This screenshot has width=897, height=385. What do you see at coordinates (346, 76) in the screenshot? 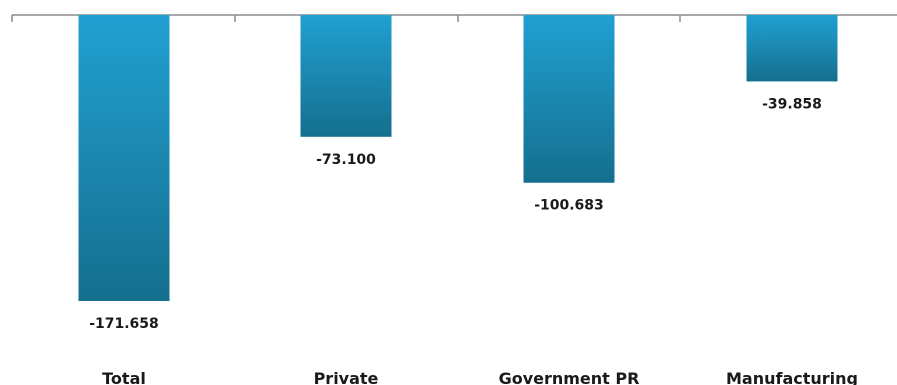
I see `bar-private` at bounding box center [346, 76].